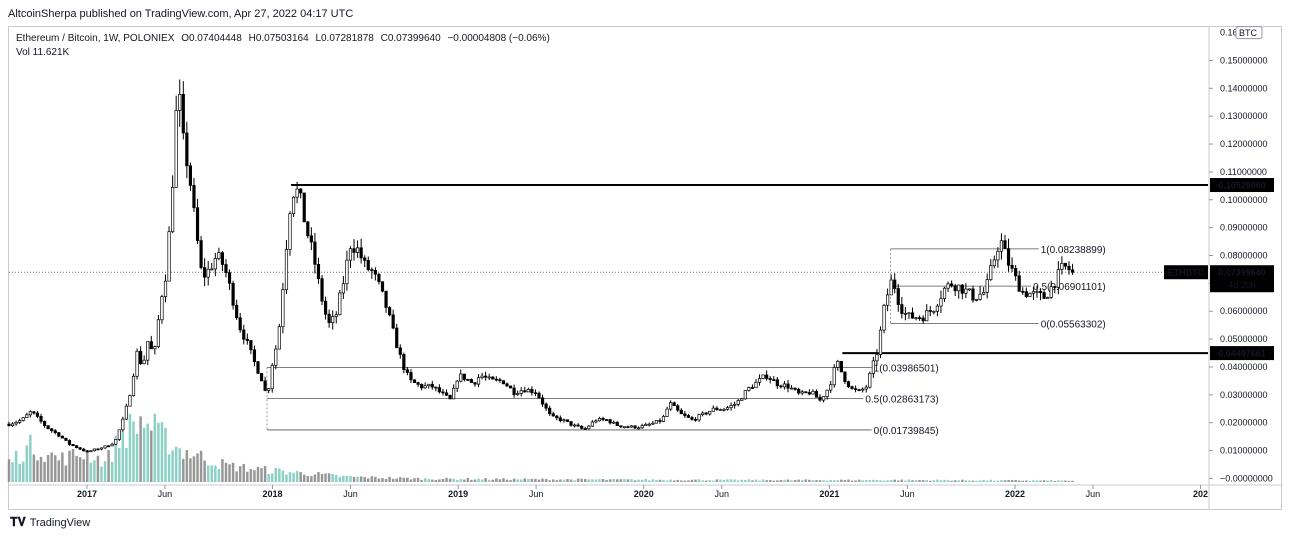  What do you see at coordinates (60, 522) in the screenshot?
I see `footer-brand: TradingView` at bounding box center [60, 522].